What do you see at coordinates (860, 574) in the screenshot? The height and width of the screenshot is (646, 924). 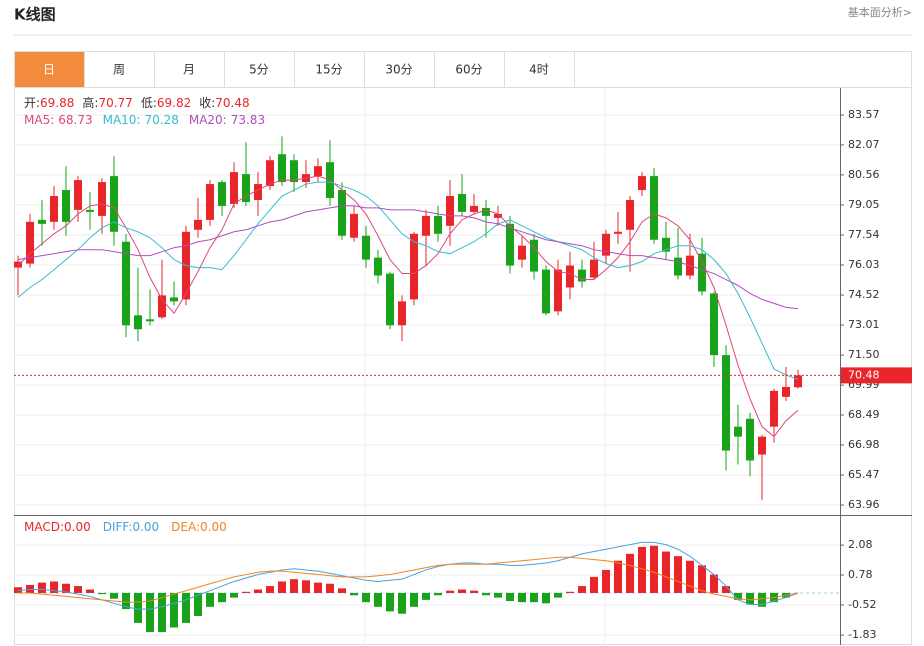 I see `y-tick-label: 0.78` at bounding box center [860, 574].